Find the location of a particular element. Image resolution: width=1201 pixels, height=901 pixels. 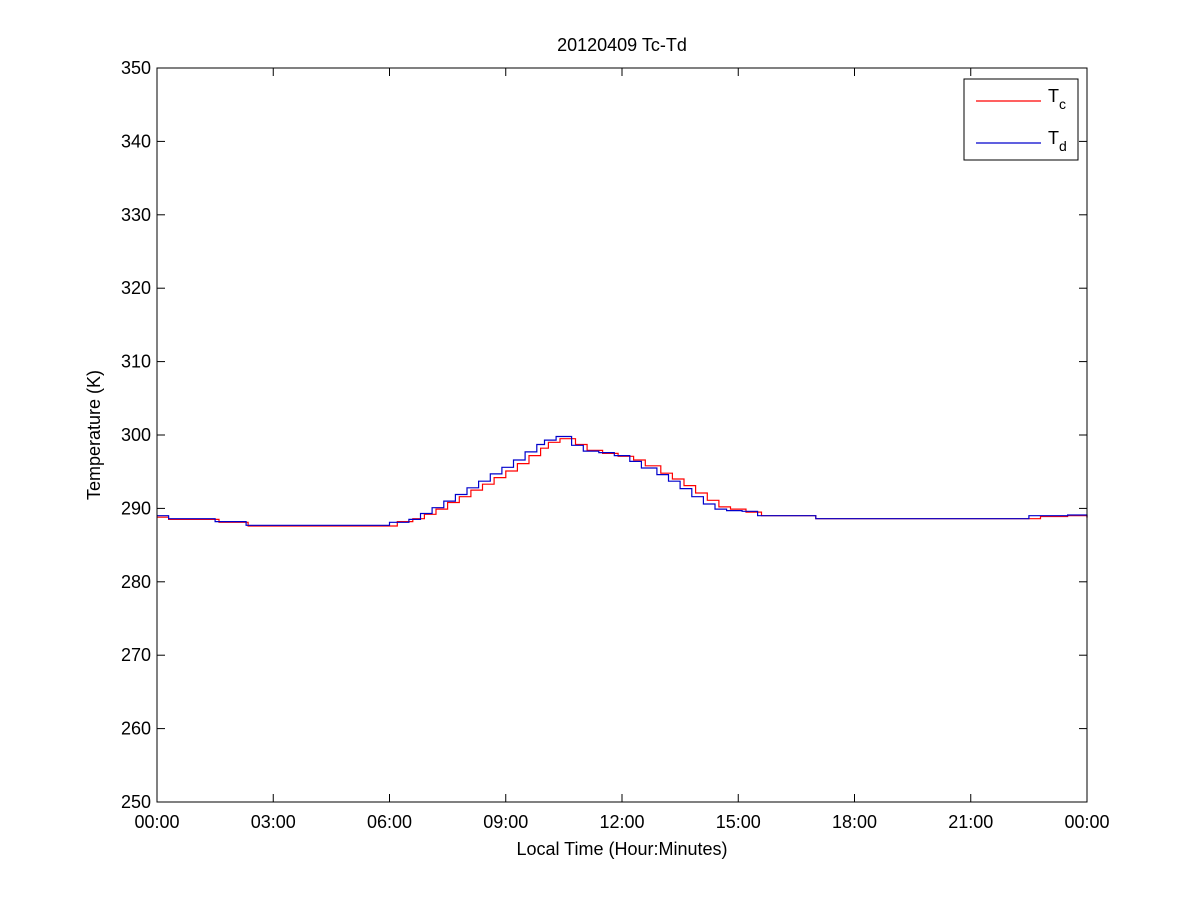

series-layer is located at coordinates (622, 481).